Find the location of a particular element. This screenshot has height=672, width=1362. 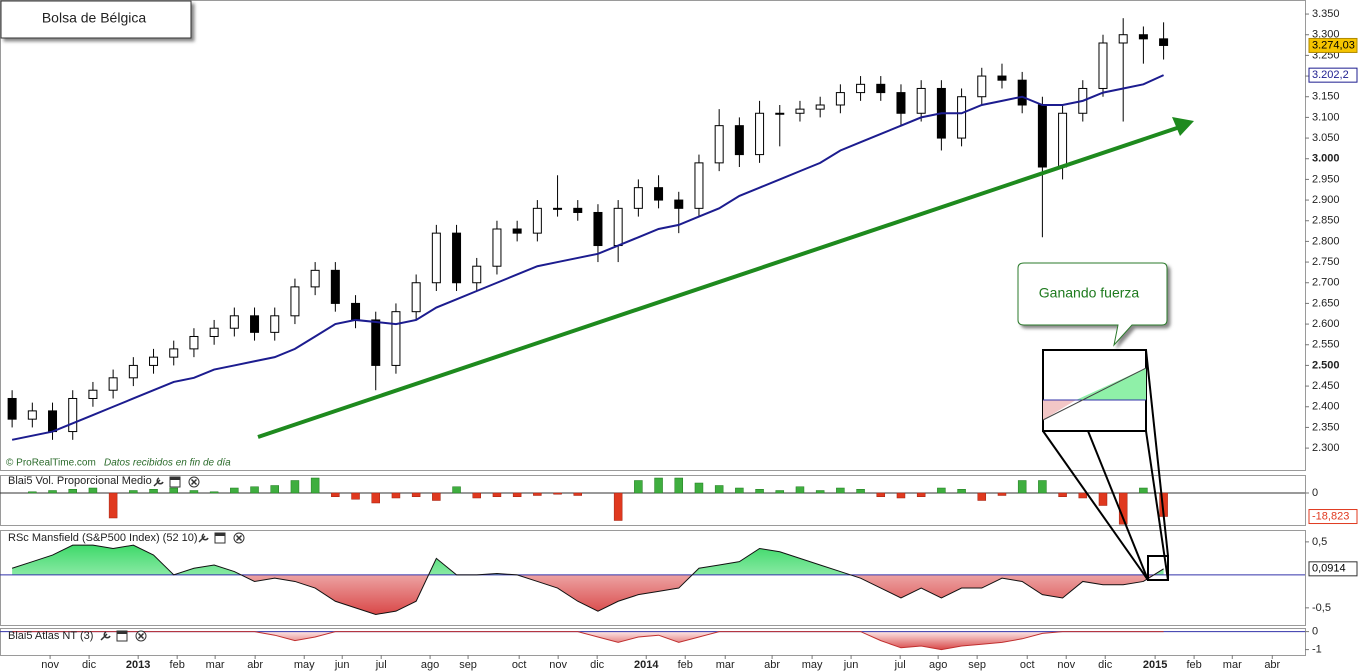

y-tick-label: 3.100 is located at coordinates (1326, 117).